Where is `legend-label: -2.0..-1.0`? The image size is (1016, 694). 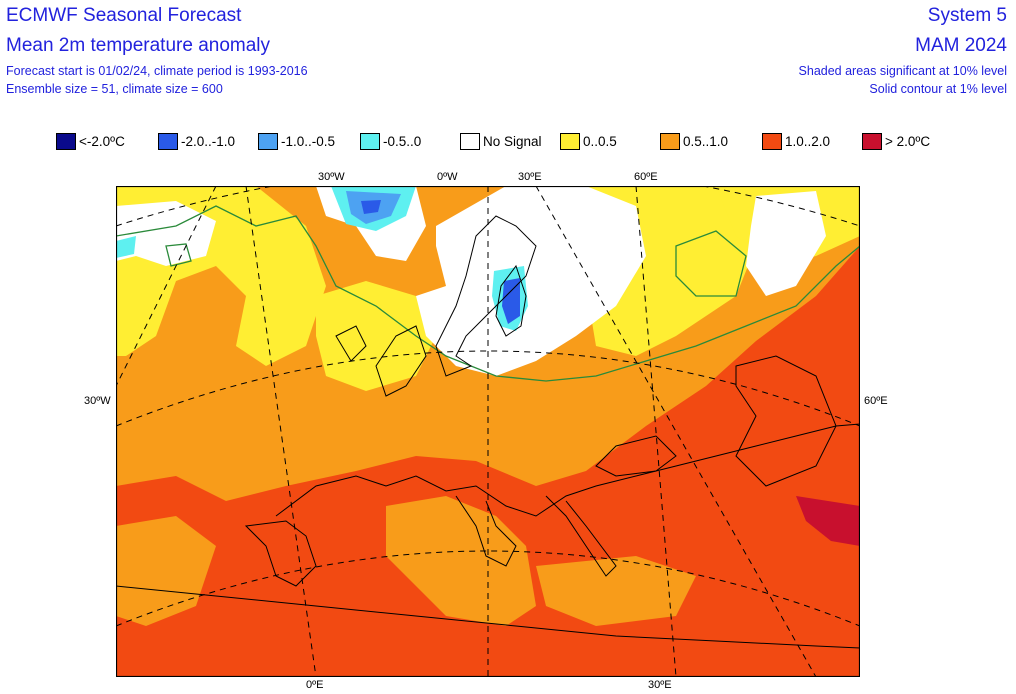 legend-label: -2.0..-1.0 is located at coordinates (208, 141).